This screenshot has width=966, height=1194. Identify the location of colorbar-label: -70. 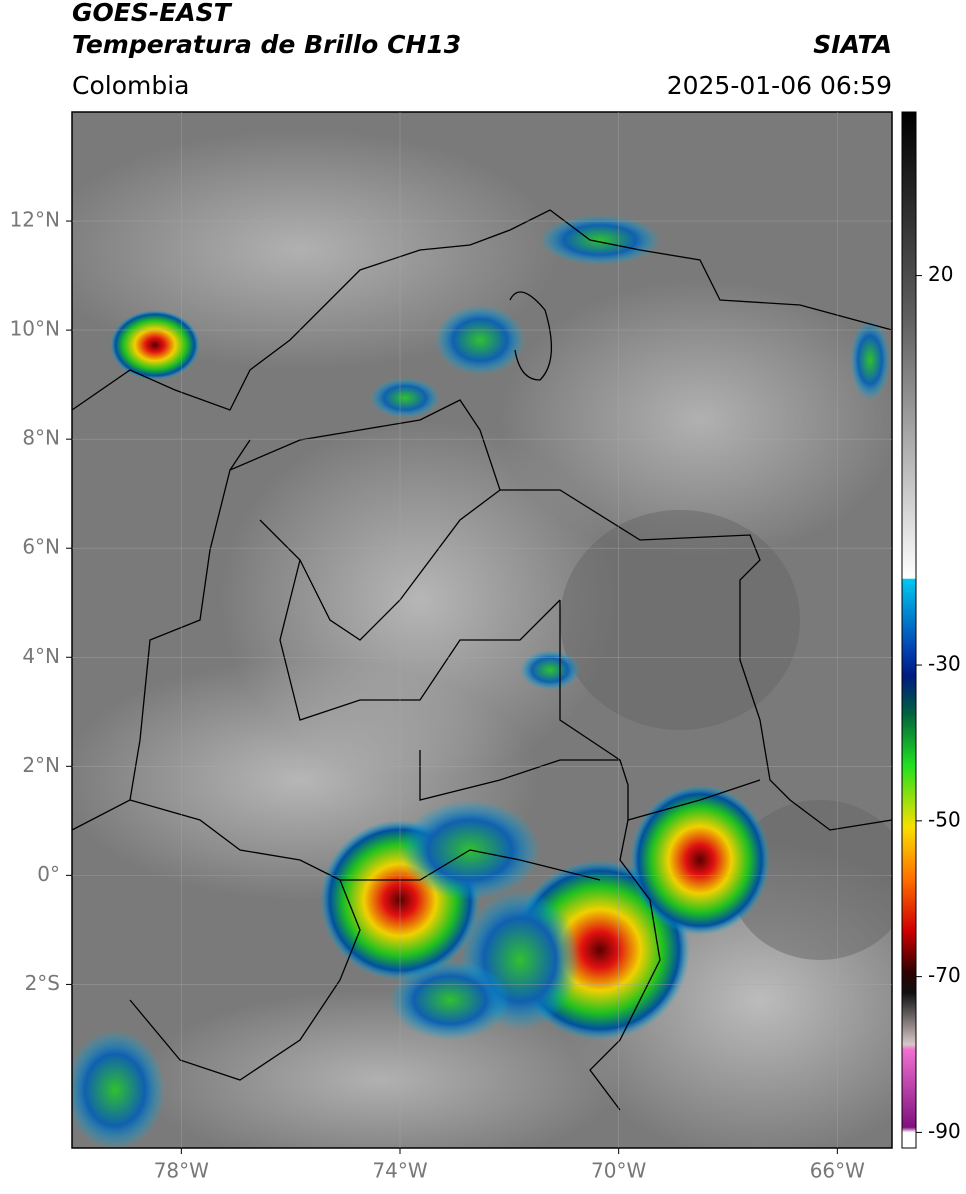
(944, 975).